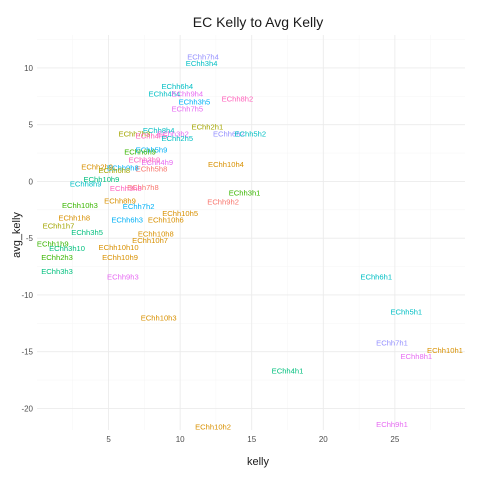 This screenshot has height=480, width=480. I want to click on y-tick-label: -20, so click(27, 408).